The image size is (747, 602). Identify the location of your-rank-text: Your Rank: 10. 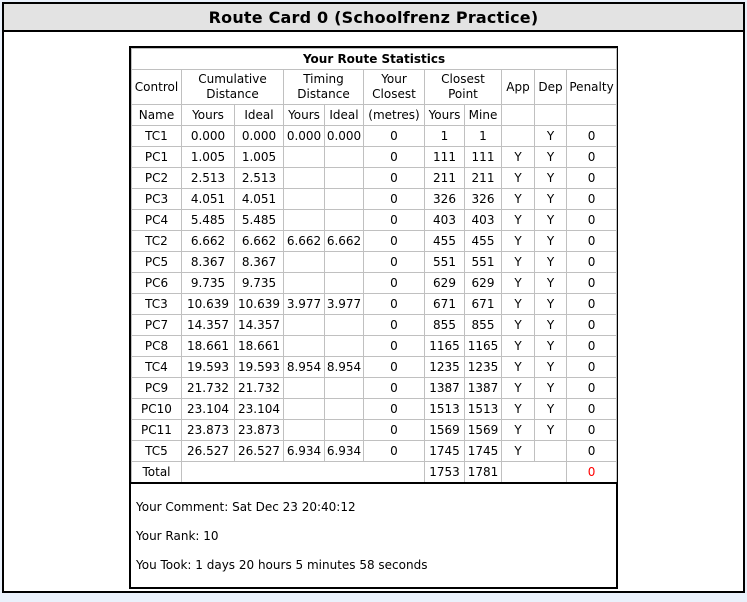
(177, 536).